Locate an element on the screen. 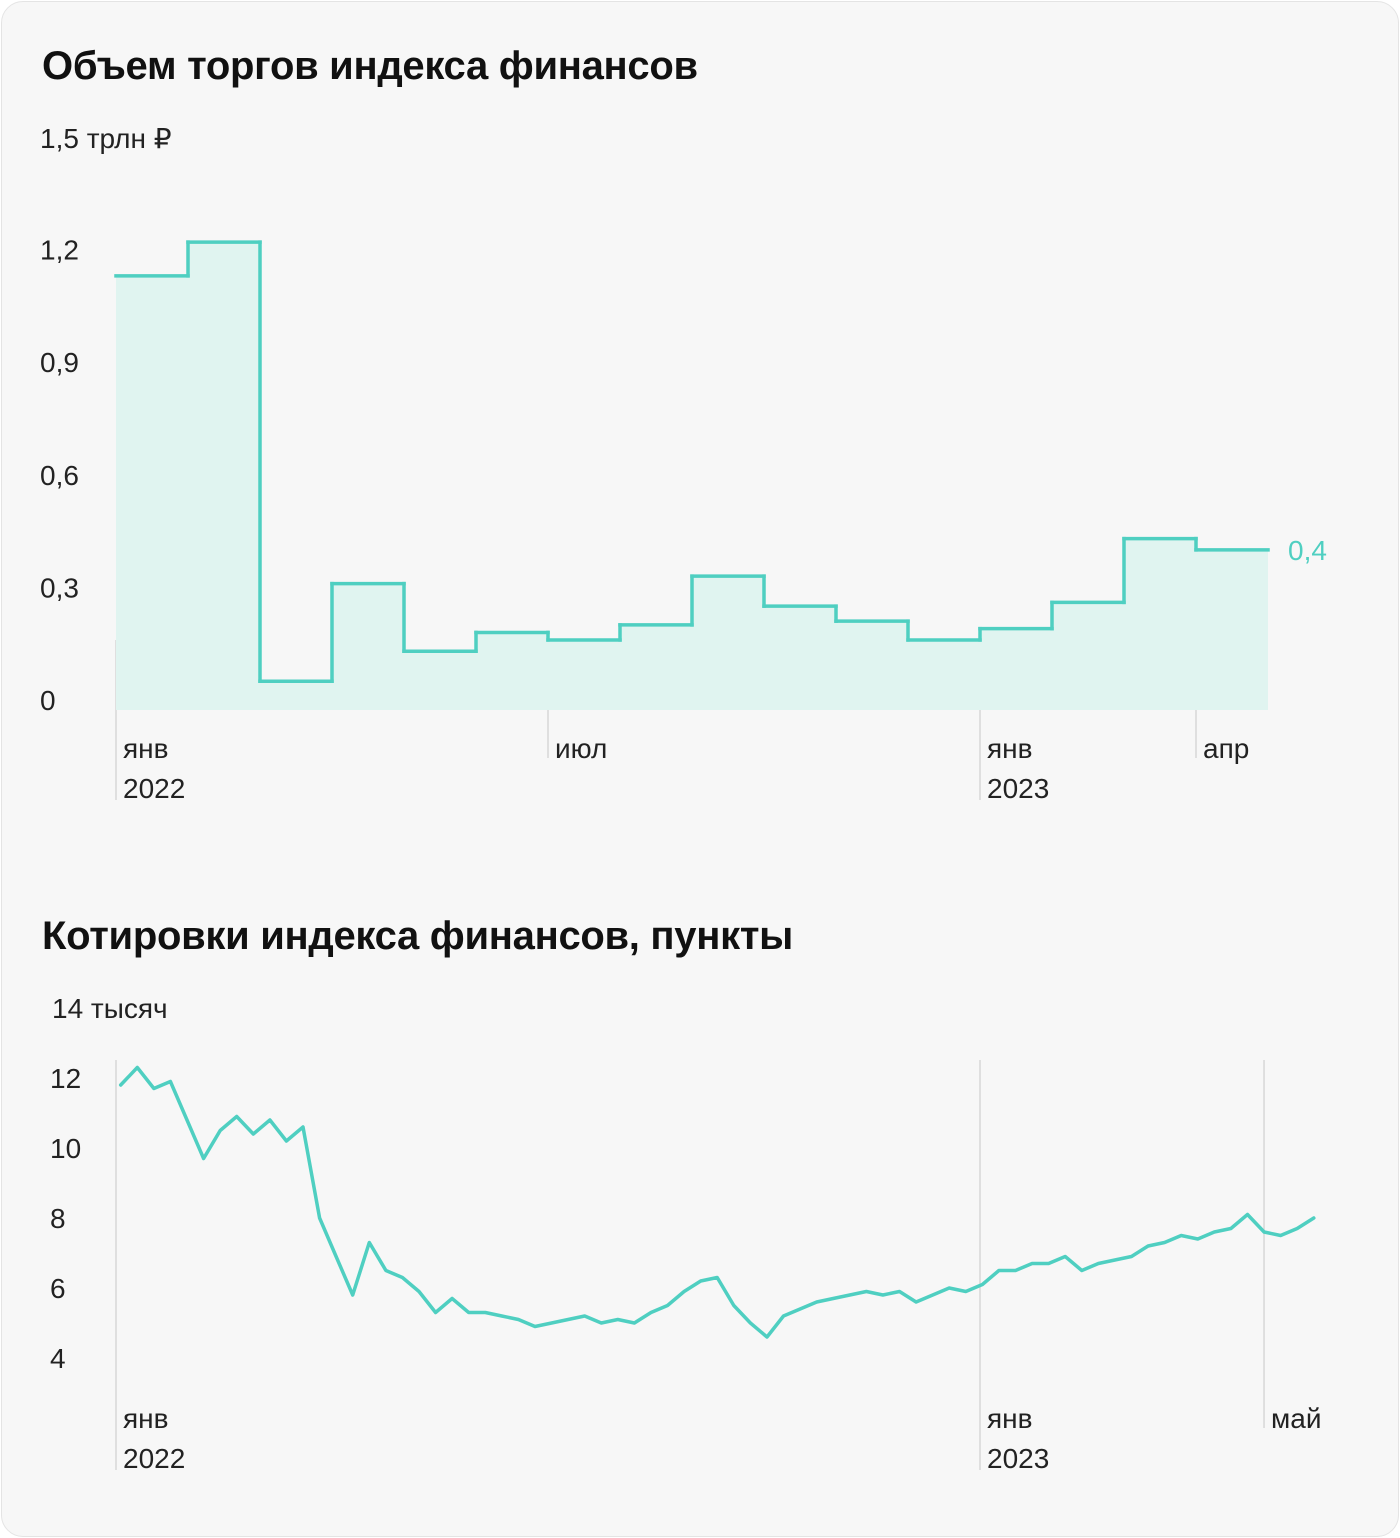 The image size is (1400, 1538). y-tick-label: 10 is located at coordinates (65, 1148).